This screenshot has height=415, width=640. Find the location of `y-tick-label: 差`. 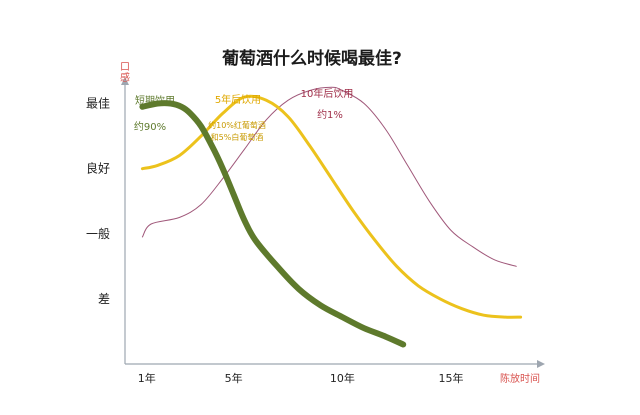

y-tick-label: 差 is located at coordinates (104, 299).